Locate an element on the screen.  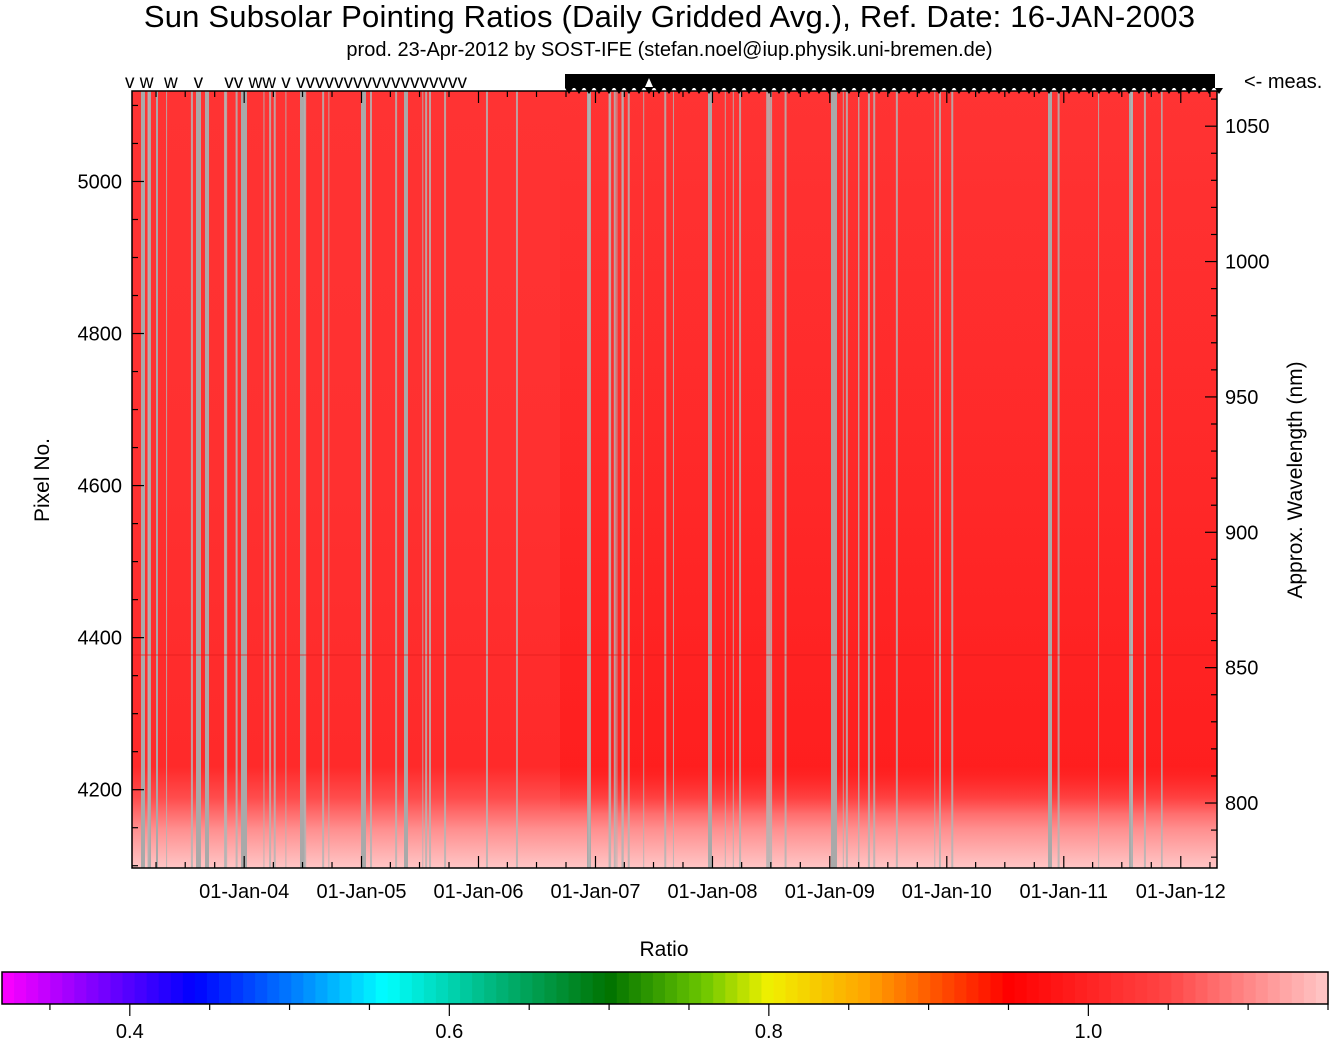
y-right-tick-label: 850 is located at coordinates (1241, 669).